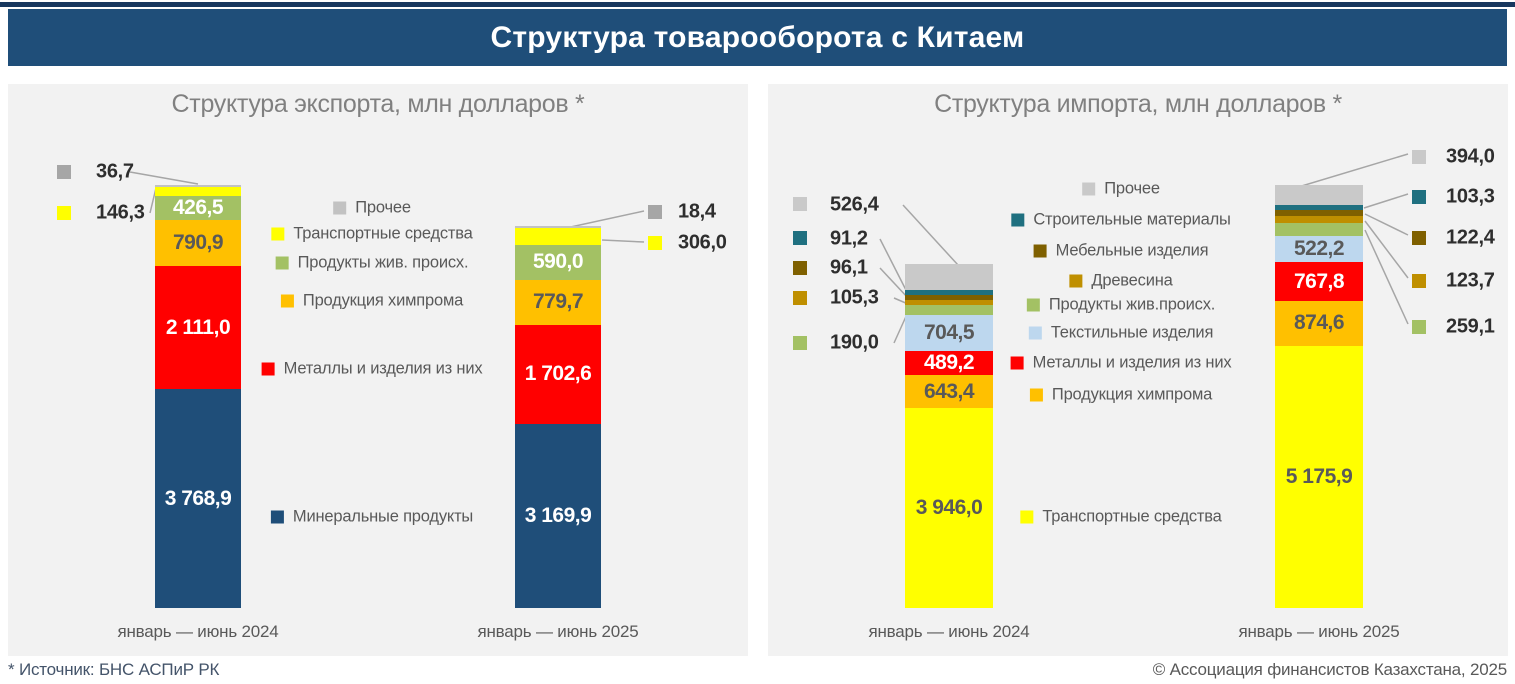 This screenshot has width=1515, height=684. I want to click on callout-value-label: 96,1, so click(849, 267).